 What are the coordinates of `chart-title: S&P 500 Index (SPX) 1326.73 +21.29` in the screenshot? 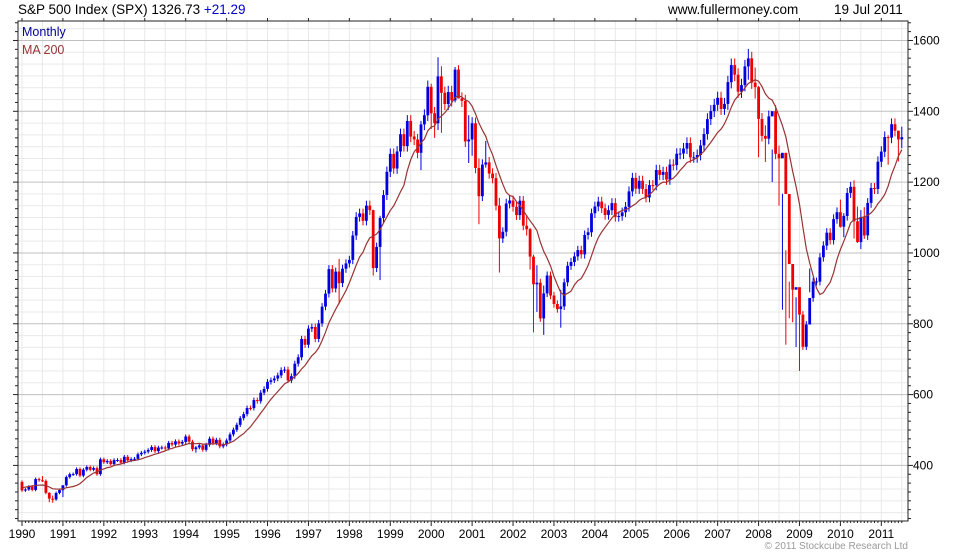 It's located at (132, 11).